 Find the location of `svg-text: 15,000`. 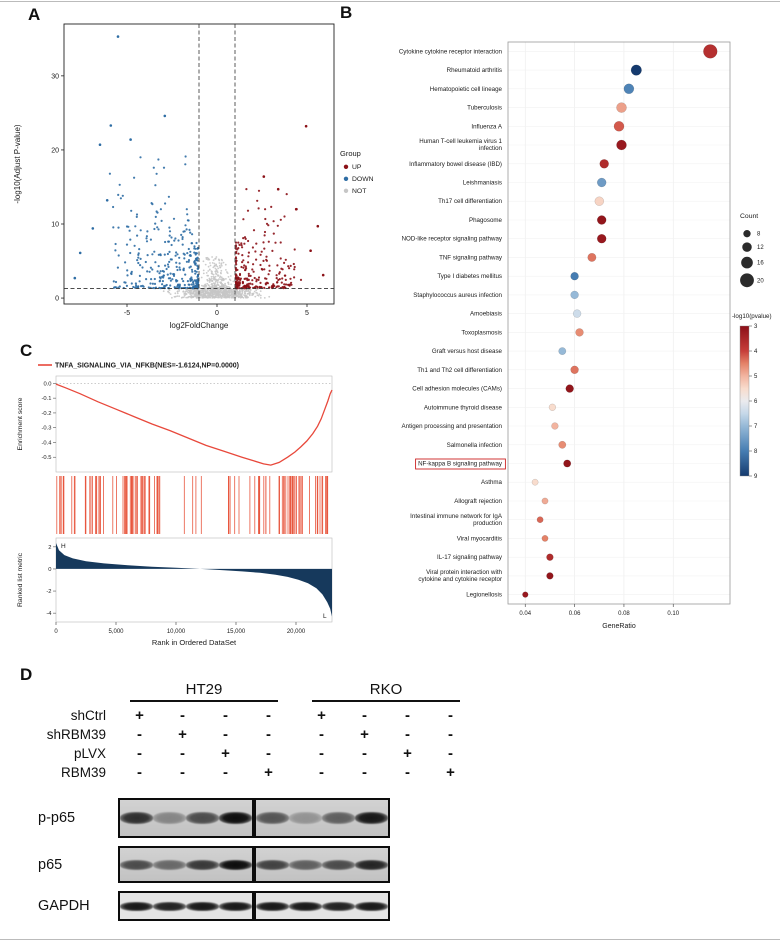

svg-text: 15,000 is located at coordinates (236, 632).